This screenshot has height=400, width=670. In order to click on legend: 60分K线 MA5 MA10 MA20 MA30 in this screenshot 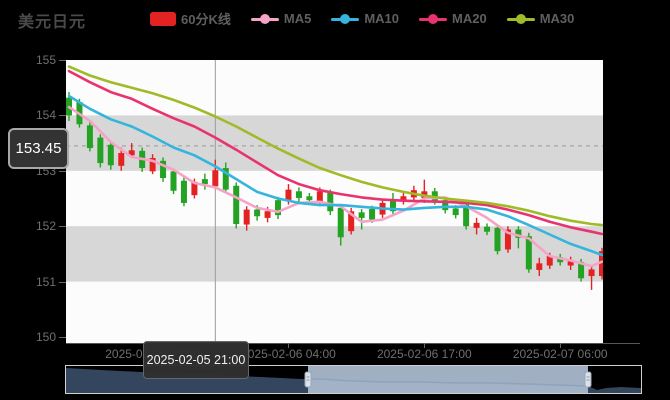, I will do `click(362, 18)`.